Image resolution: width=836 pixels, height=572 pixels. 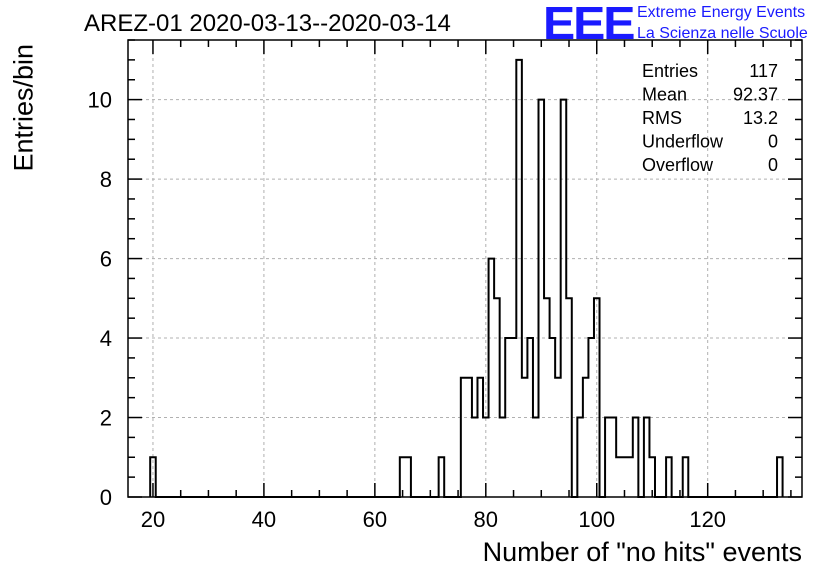 What do you see at coordinates (721, 12) in the screenshot?
I see `logo-line-1: Extreme Energy Events` at bounding box center [721, 12].